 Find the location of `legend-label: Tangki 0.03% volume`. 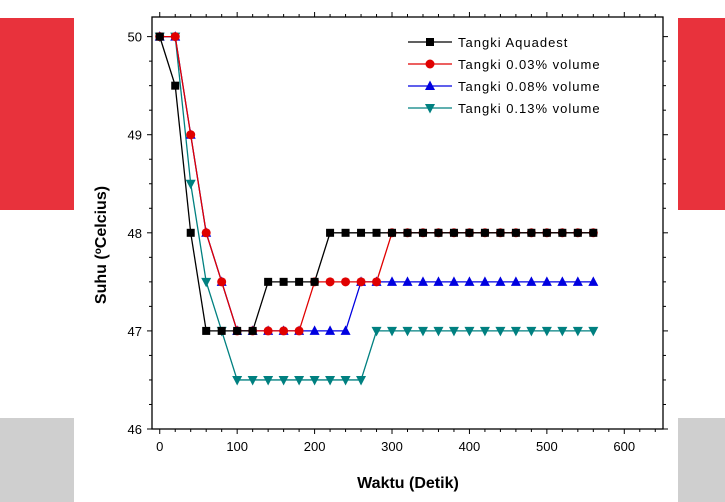

legend-label: Tangki 0.03% volume is located at coordinates (529, 64).